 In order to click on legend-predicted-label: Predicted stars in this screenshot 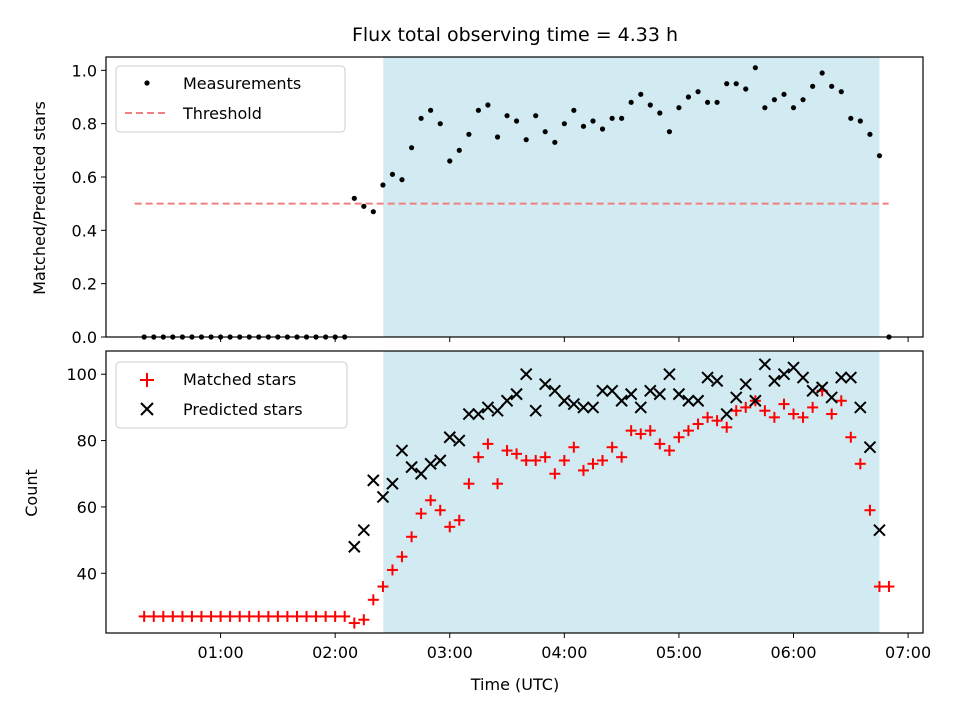, I will do `click(243, 409)`.